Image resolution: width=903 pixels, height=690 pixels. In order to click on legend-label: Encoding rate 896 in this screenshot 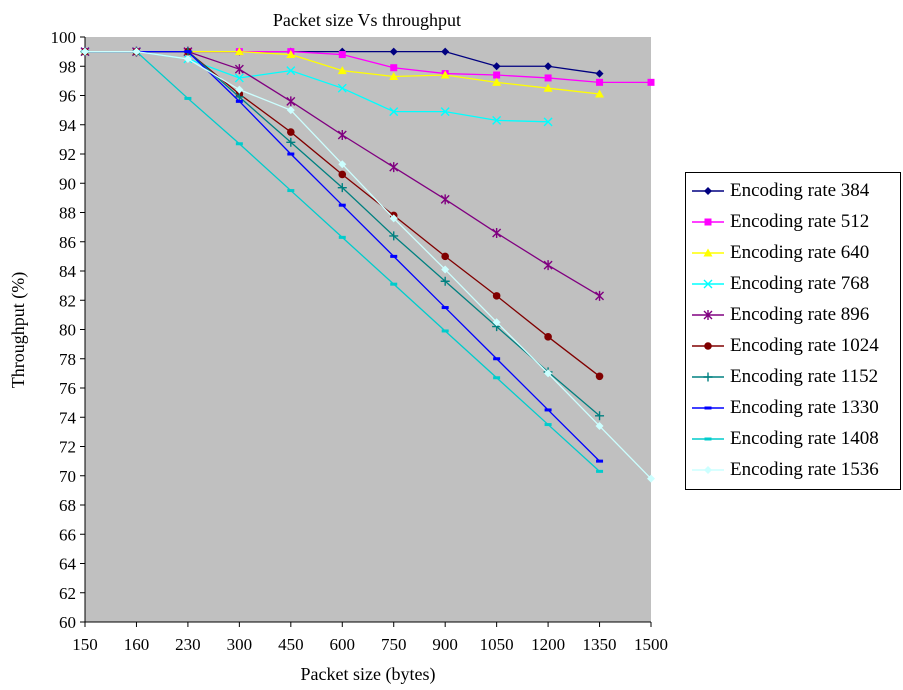, I will do `click(800, 314)`.